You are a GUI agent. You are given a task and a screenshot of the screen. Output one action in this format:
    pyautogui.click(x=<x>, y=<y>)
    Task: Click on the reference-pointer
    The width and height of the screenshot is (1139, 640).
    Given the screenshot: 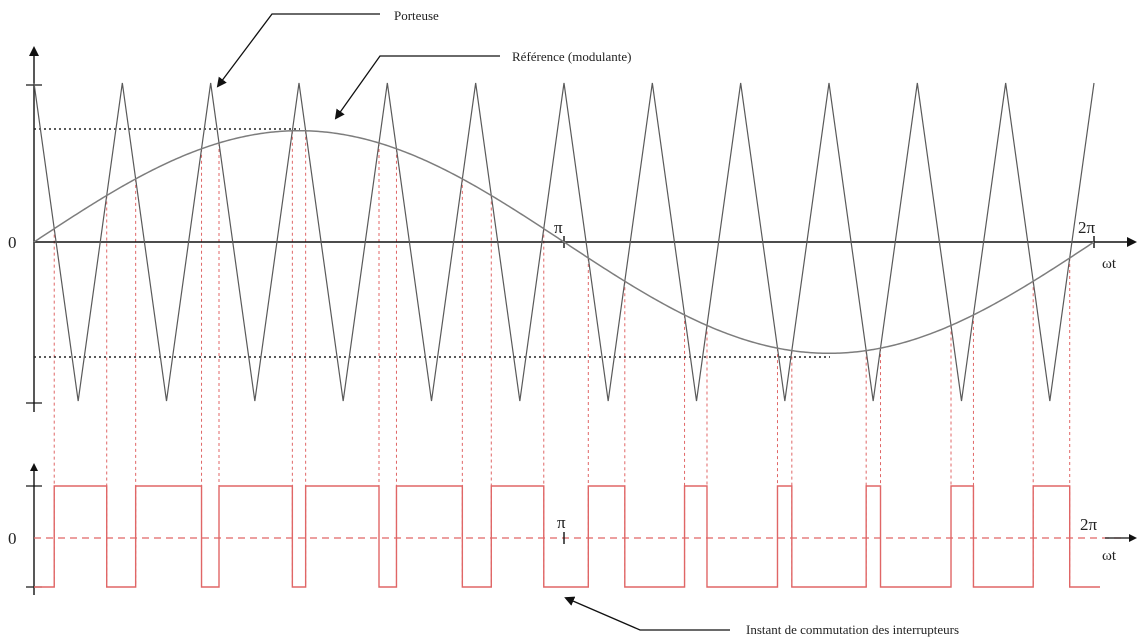 What is the action you would take?
    pyautogui.click(x=417, y=87)
    